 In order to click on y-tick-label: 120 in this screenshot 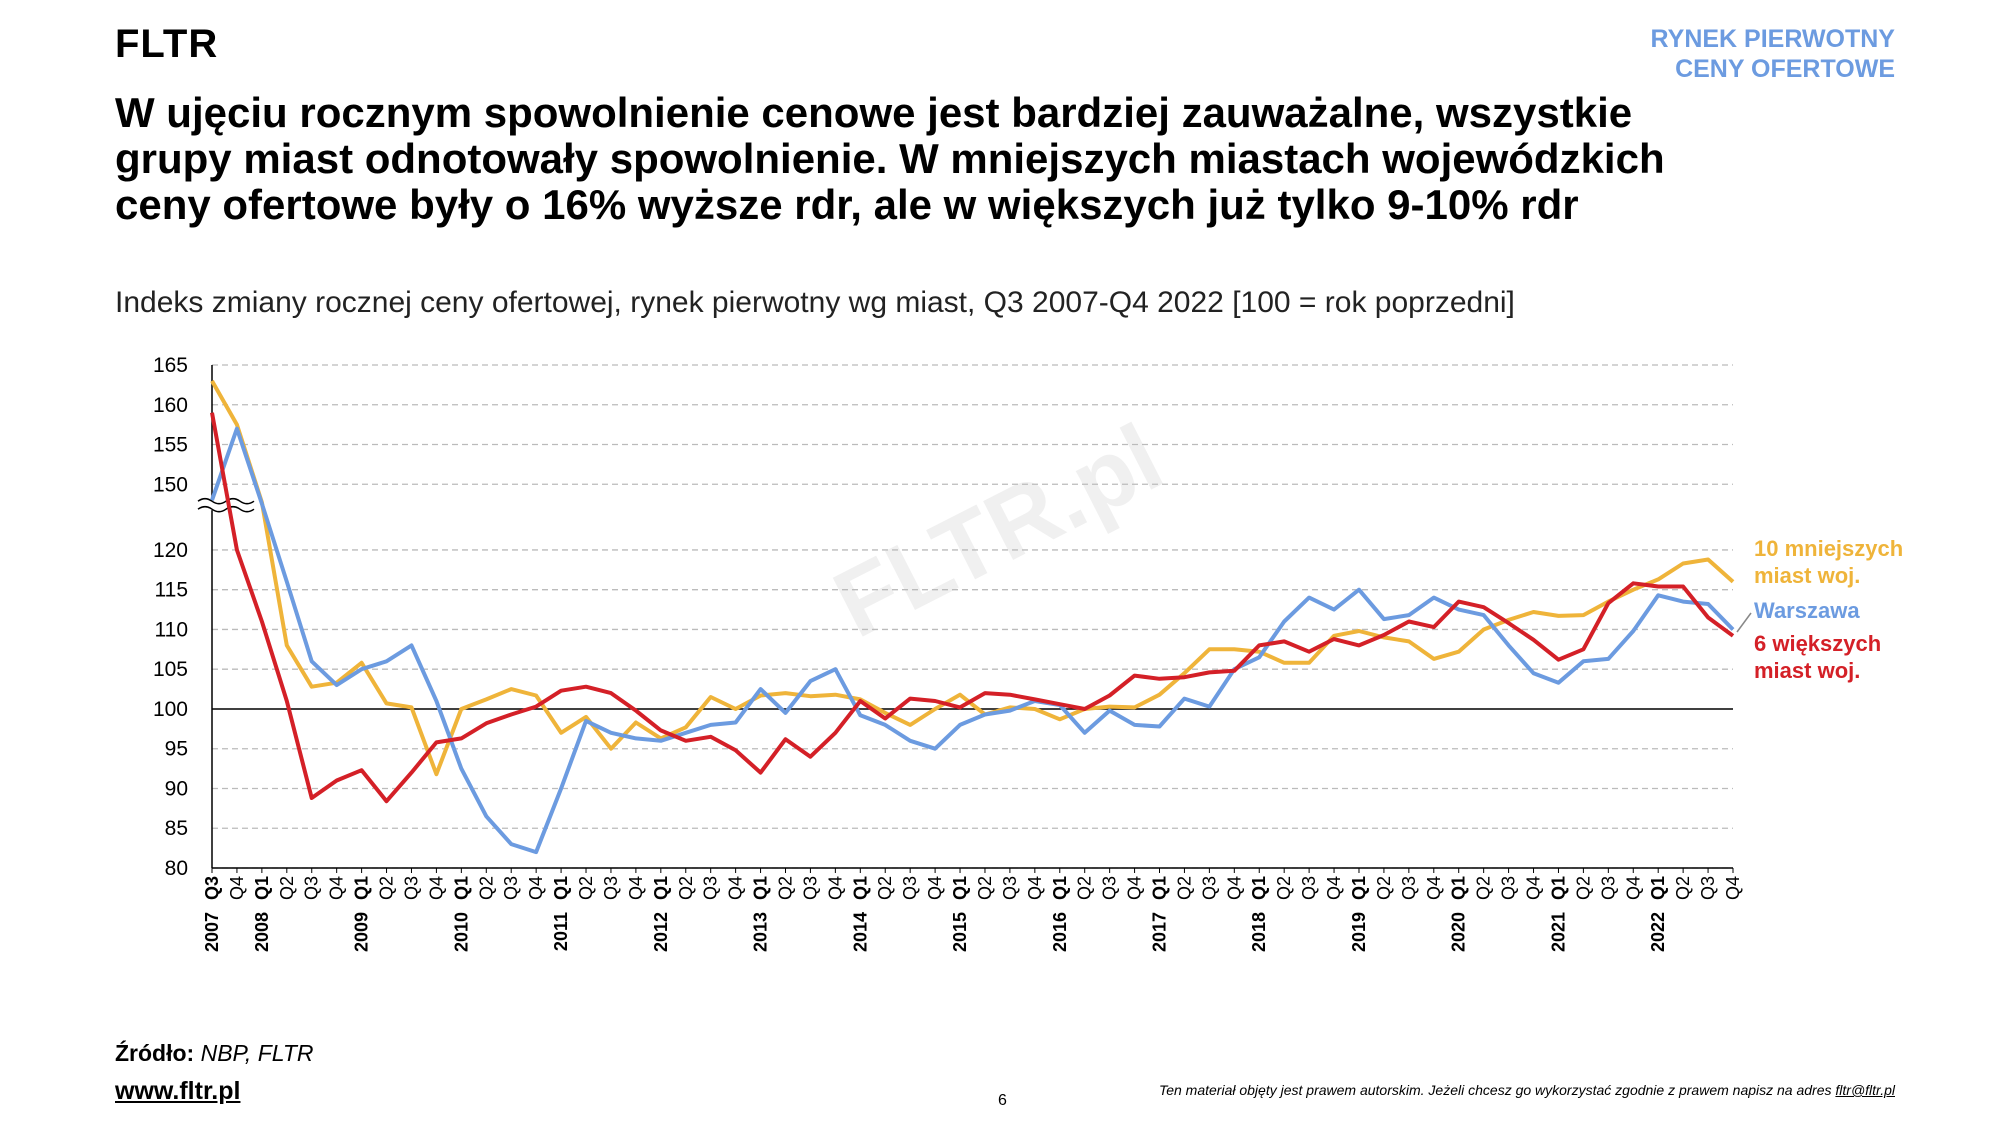, I will do `click(170, 550)`.